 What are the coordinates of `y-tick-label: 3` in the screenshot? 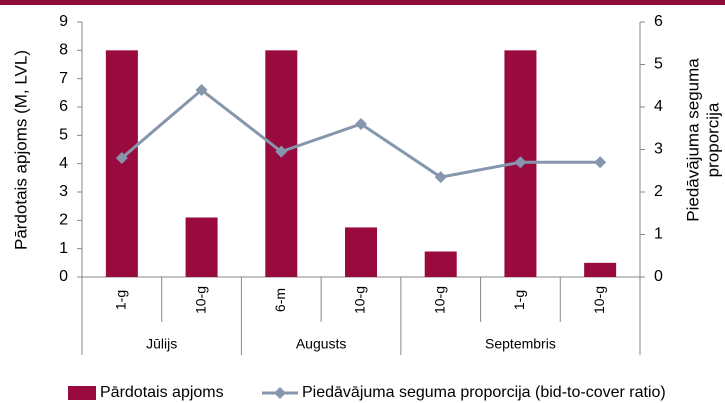 It's located at (63, 191).